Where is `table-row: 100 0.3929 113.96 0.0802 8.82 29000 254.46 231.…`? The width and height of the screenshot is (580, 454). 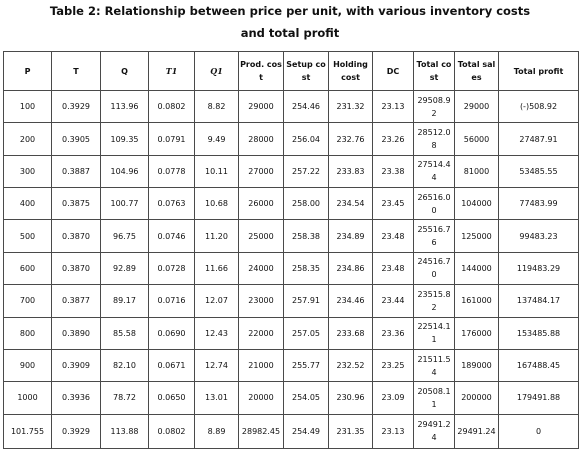 table-row: 100 0.3929 113.96 0.0802 8.82 29000 254.46 231.… is located at coordinates (291, 106).